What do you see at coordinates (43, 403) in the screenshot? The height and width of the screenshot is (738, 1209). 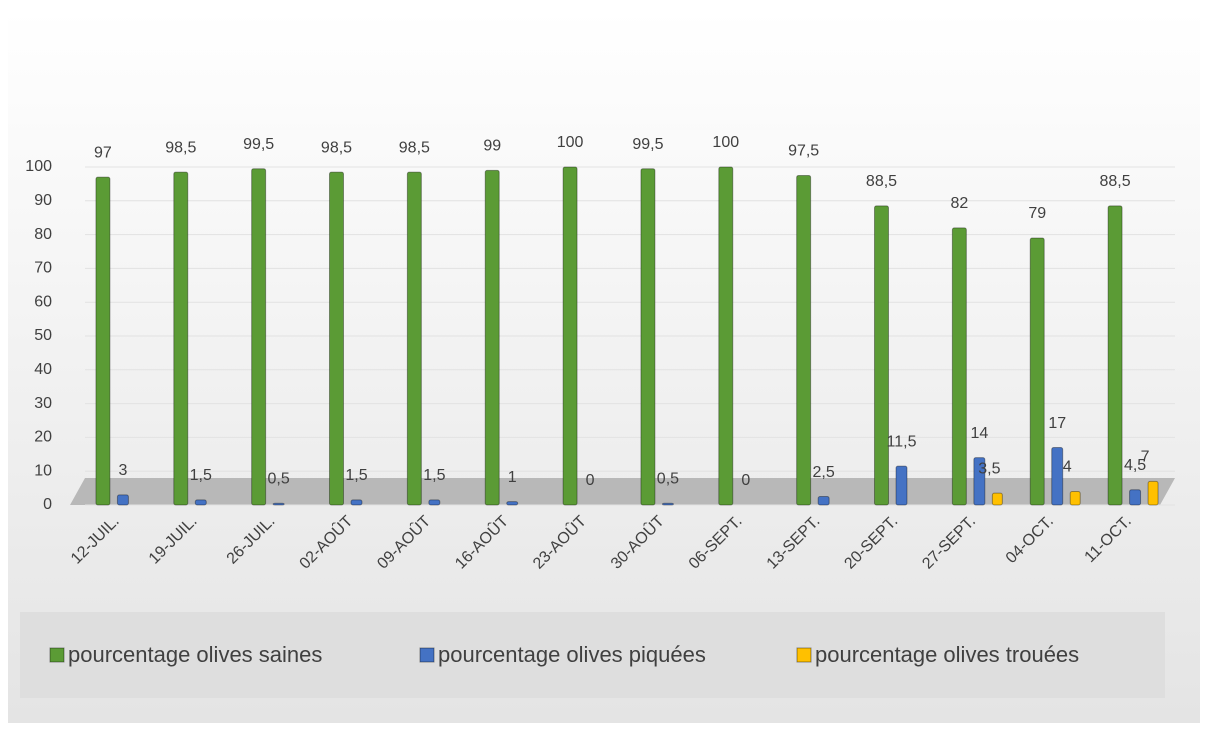 I see `y-tick-label: 30` at bounding box center [43, 403].